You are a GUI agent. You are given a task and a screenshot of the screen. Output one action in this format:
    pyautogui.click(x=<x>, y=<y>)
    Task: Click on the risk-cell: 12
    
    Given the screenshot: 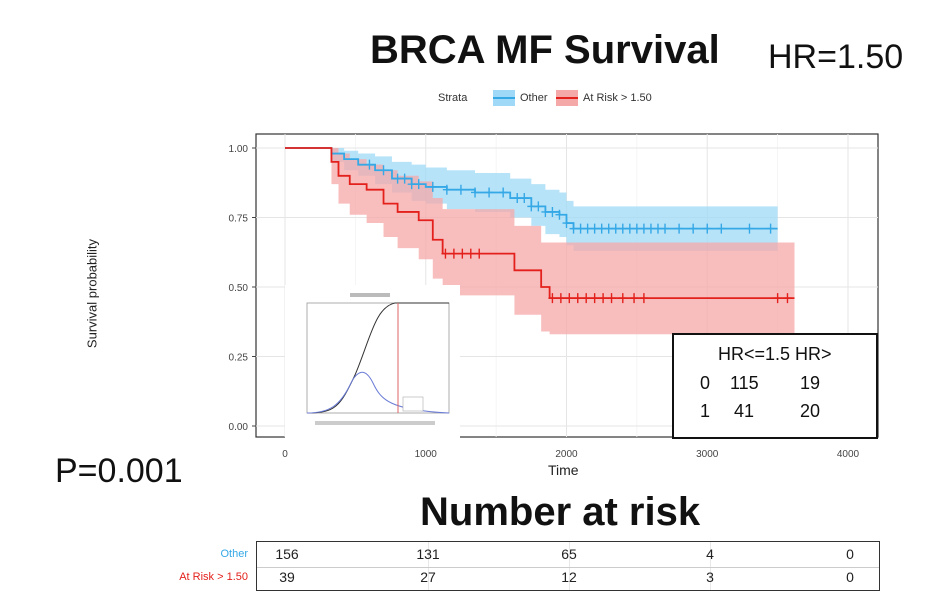 What is the action you would take?
    pyautogui.click(x=569, y=577)
    